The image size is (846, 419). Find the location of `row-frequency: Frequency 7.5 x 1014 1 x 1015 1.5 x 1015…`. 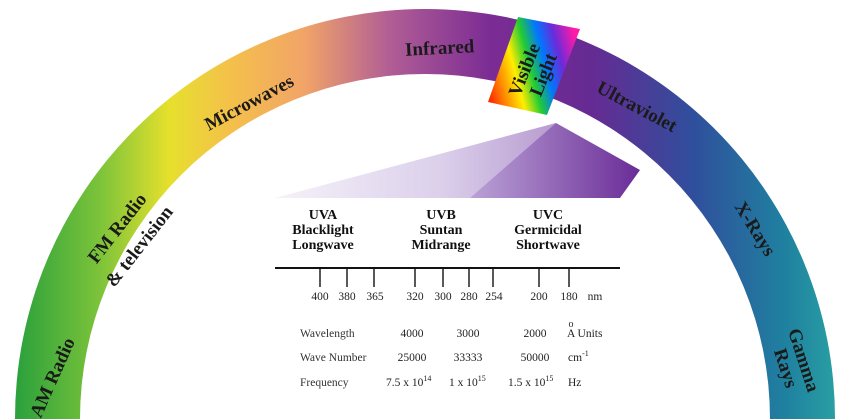

row-frequency: Frequency 7.5 x 1014 1 x 1015 1.5 x 1015… is located at coordinates (440, 381).